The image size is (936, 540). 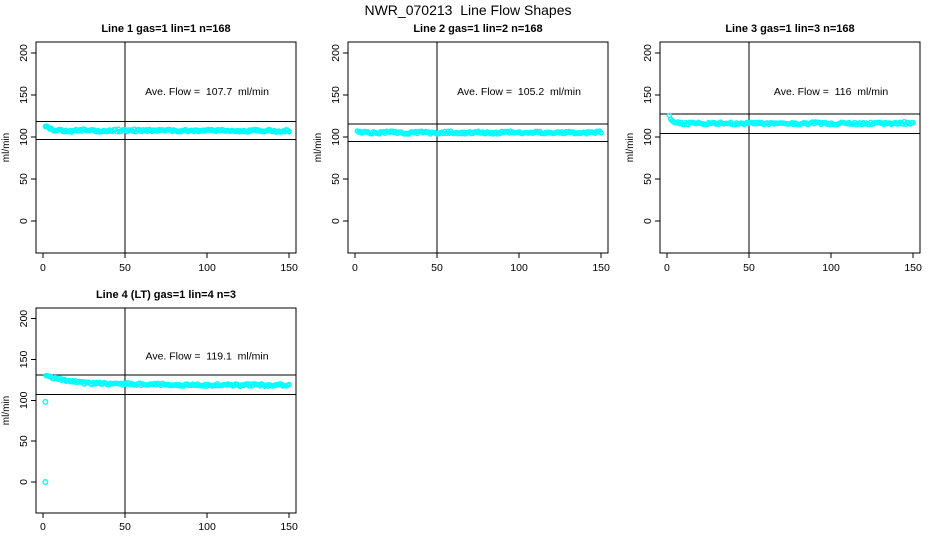 What do you see at coordinates (519, 92) in the screenshot?
I see `annotation-ave-flow: Ave. Flow = 105.2 ml/min` at bounding box center [519, 92].